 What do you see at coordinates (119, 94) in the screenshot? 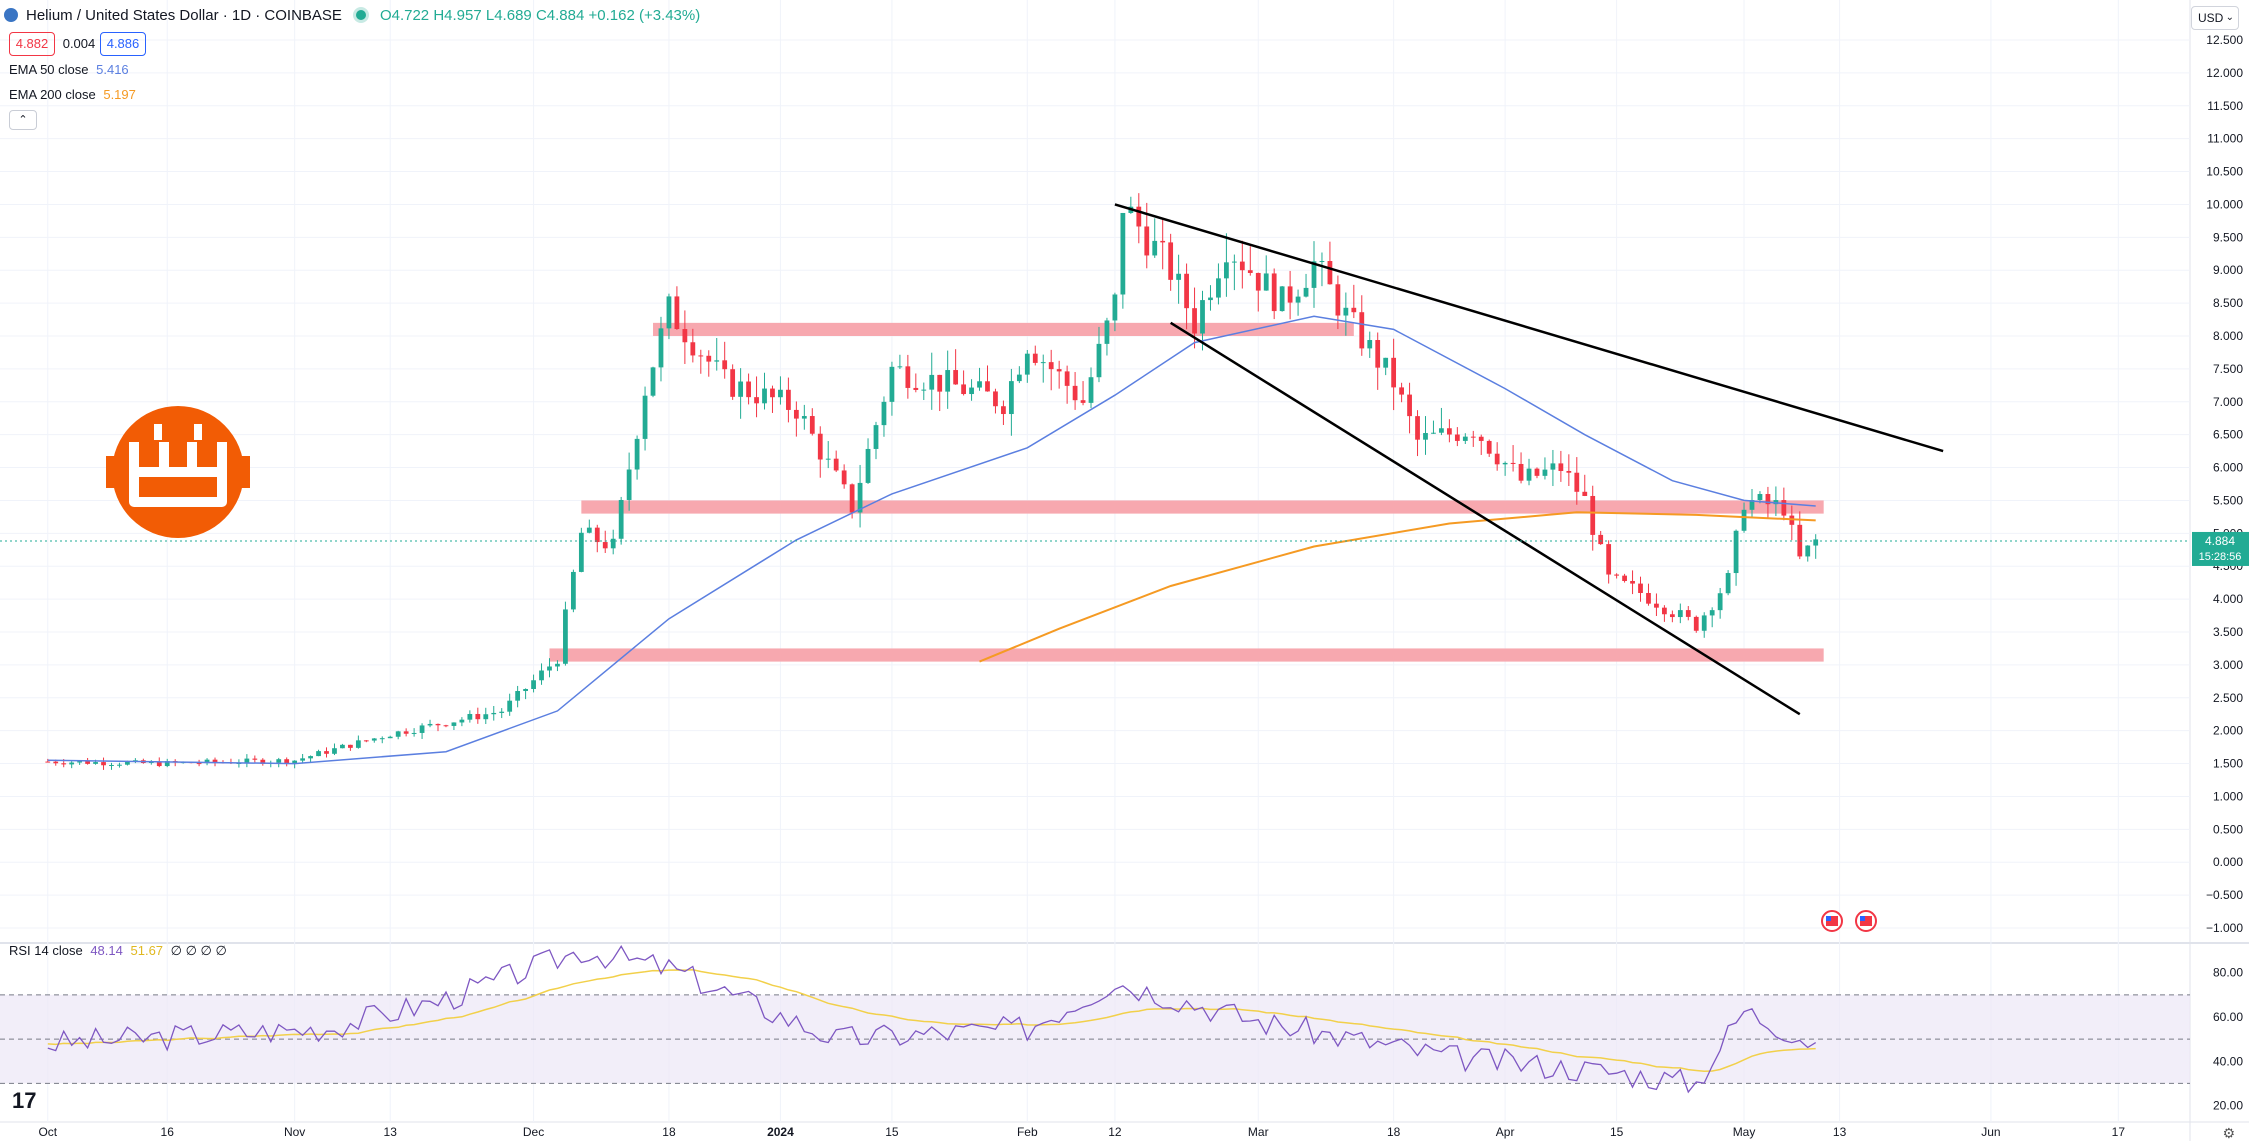
I see `ema200-value: 5.197` at bounding box center [119, 94].